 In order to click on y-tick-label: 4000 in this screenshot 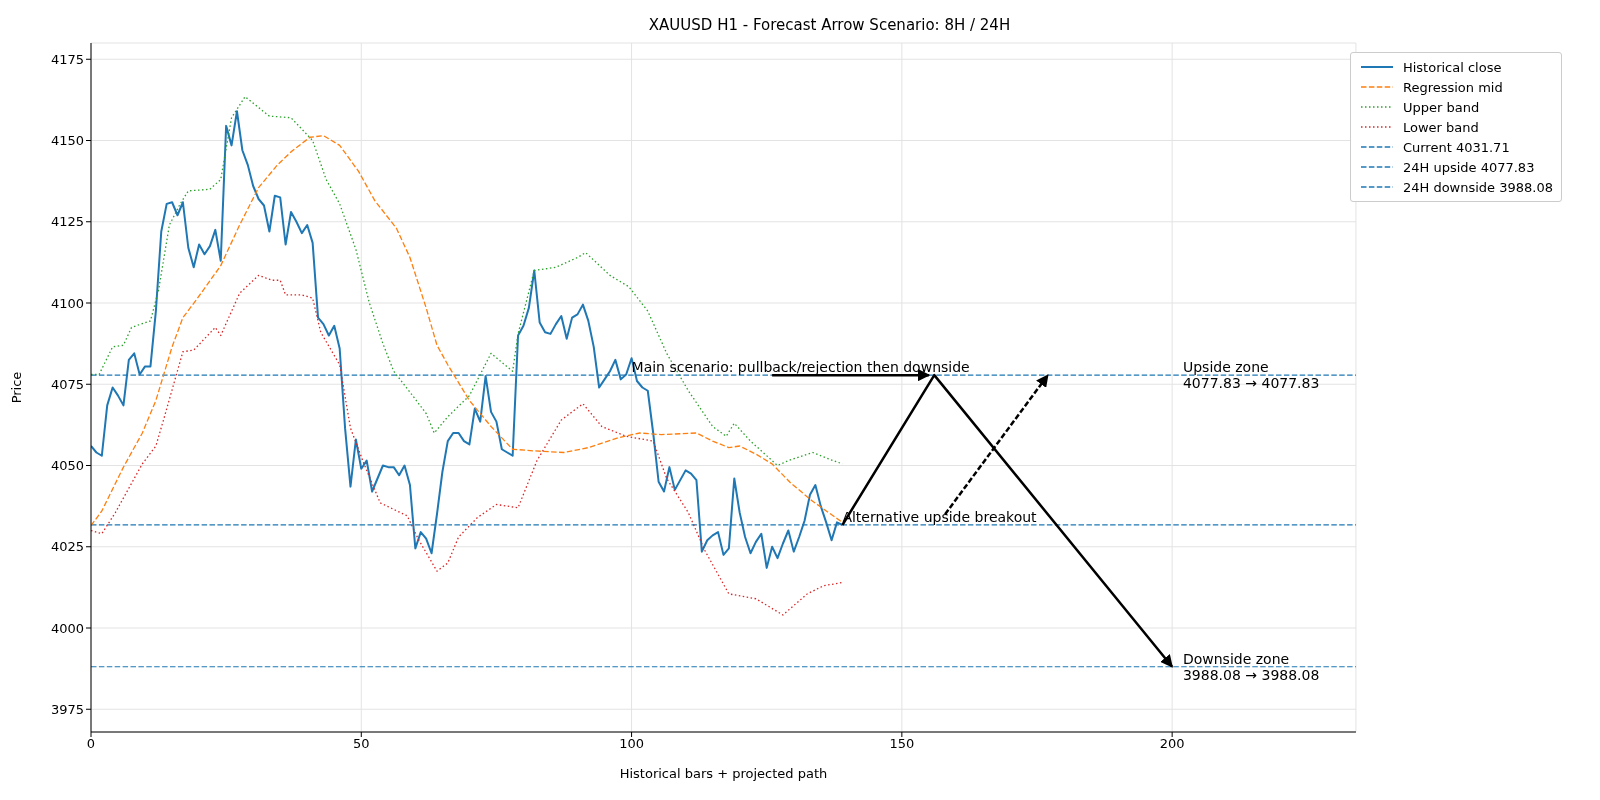, I will do `click(67, 628)`.